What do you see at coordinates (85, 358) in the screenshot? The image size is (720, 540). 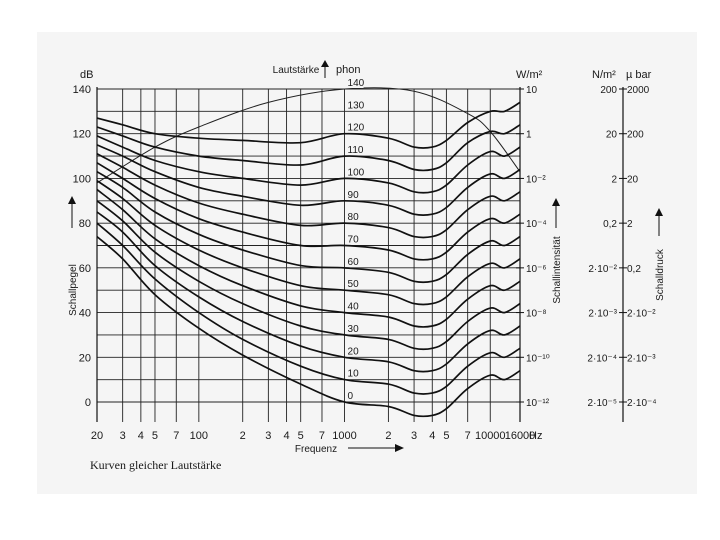 I see `y-tick-label: 20` at bounding box center [85, 358].